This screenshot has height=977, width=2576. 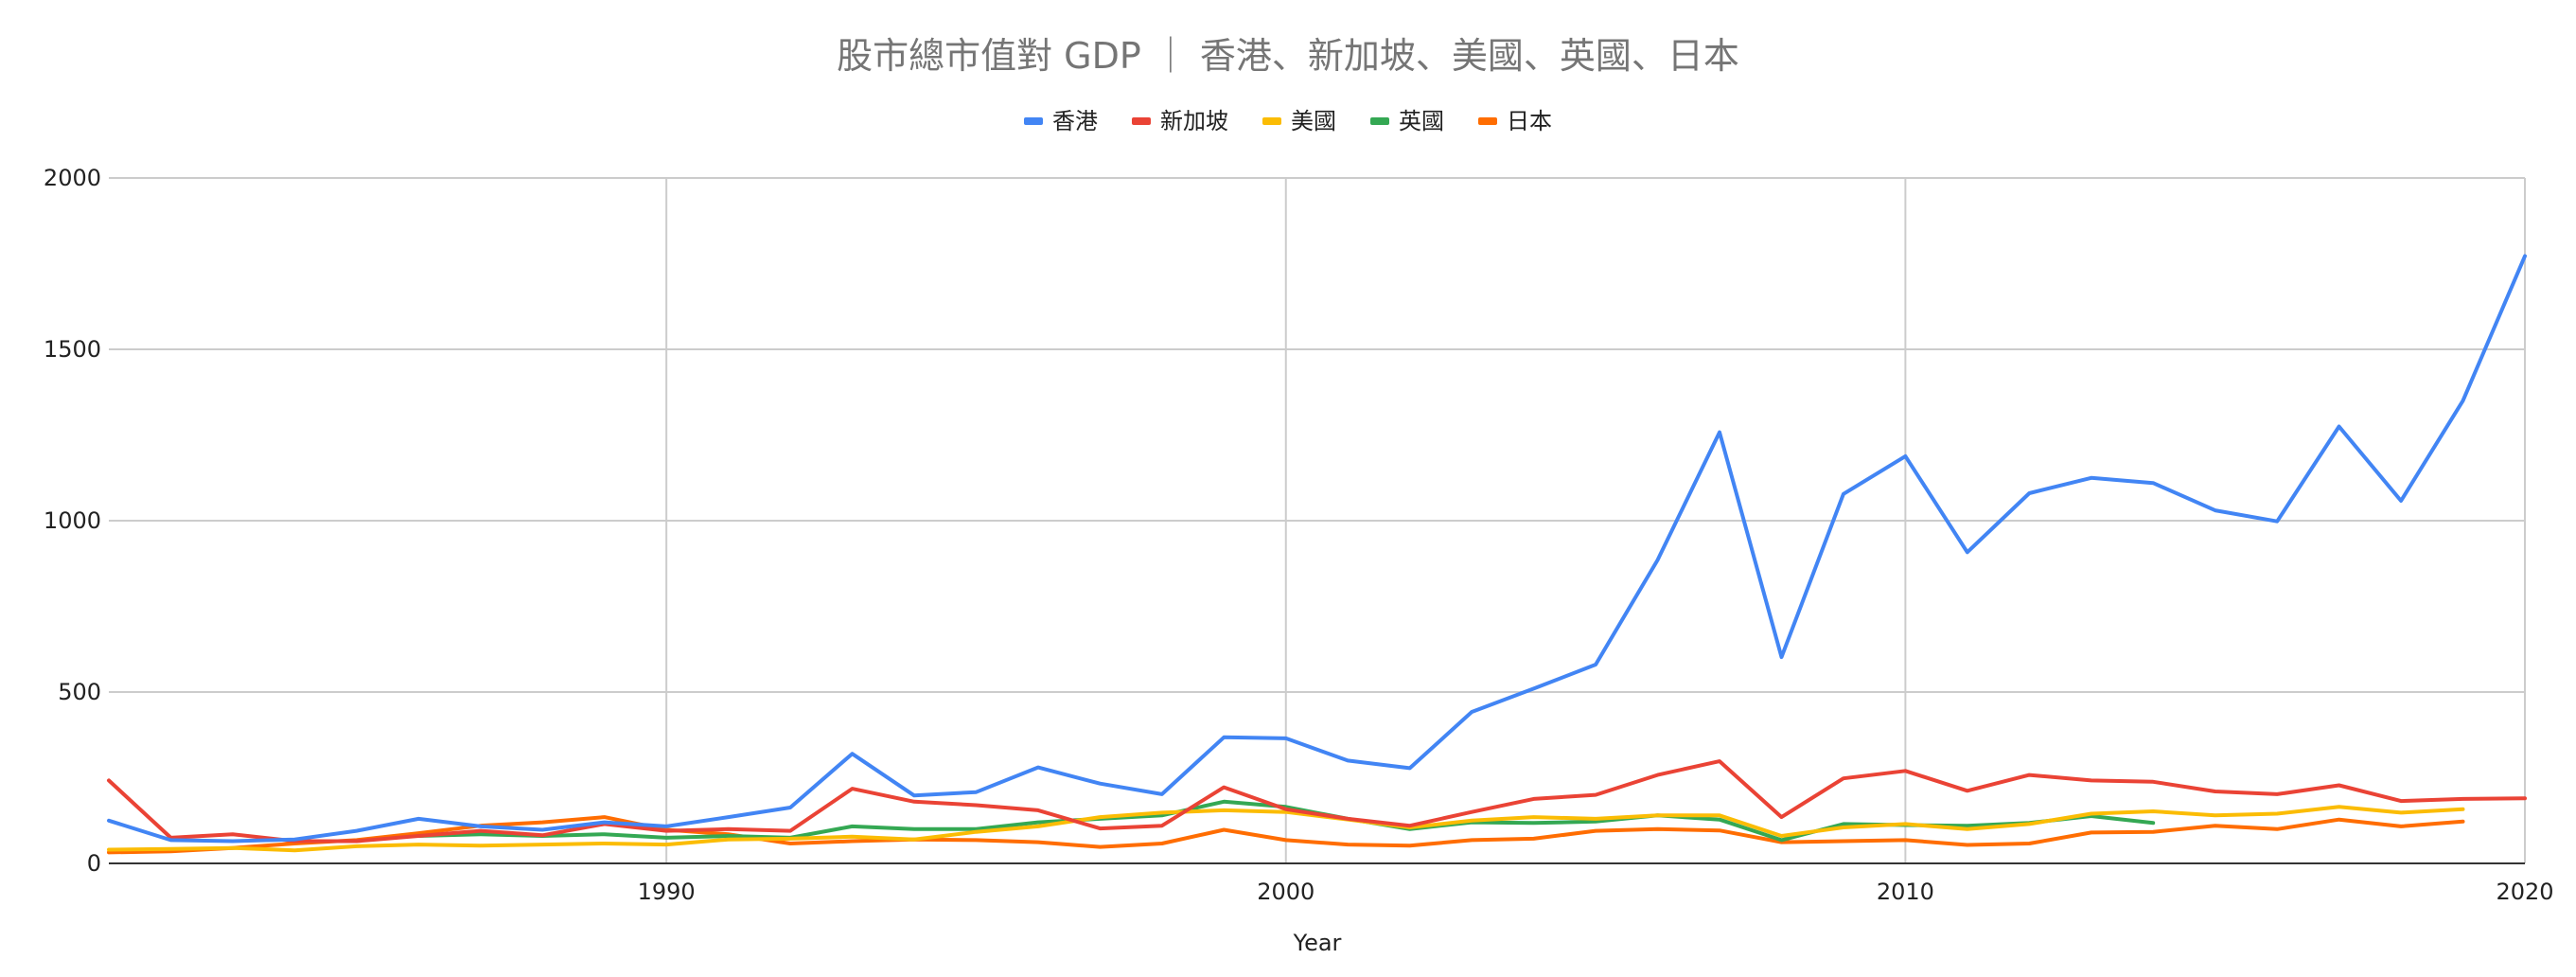 I want to click on x-axis-title: Year, so click(x=1317, y=943).